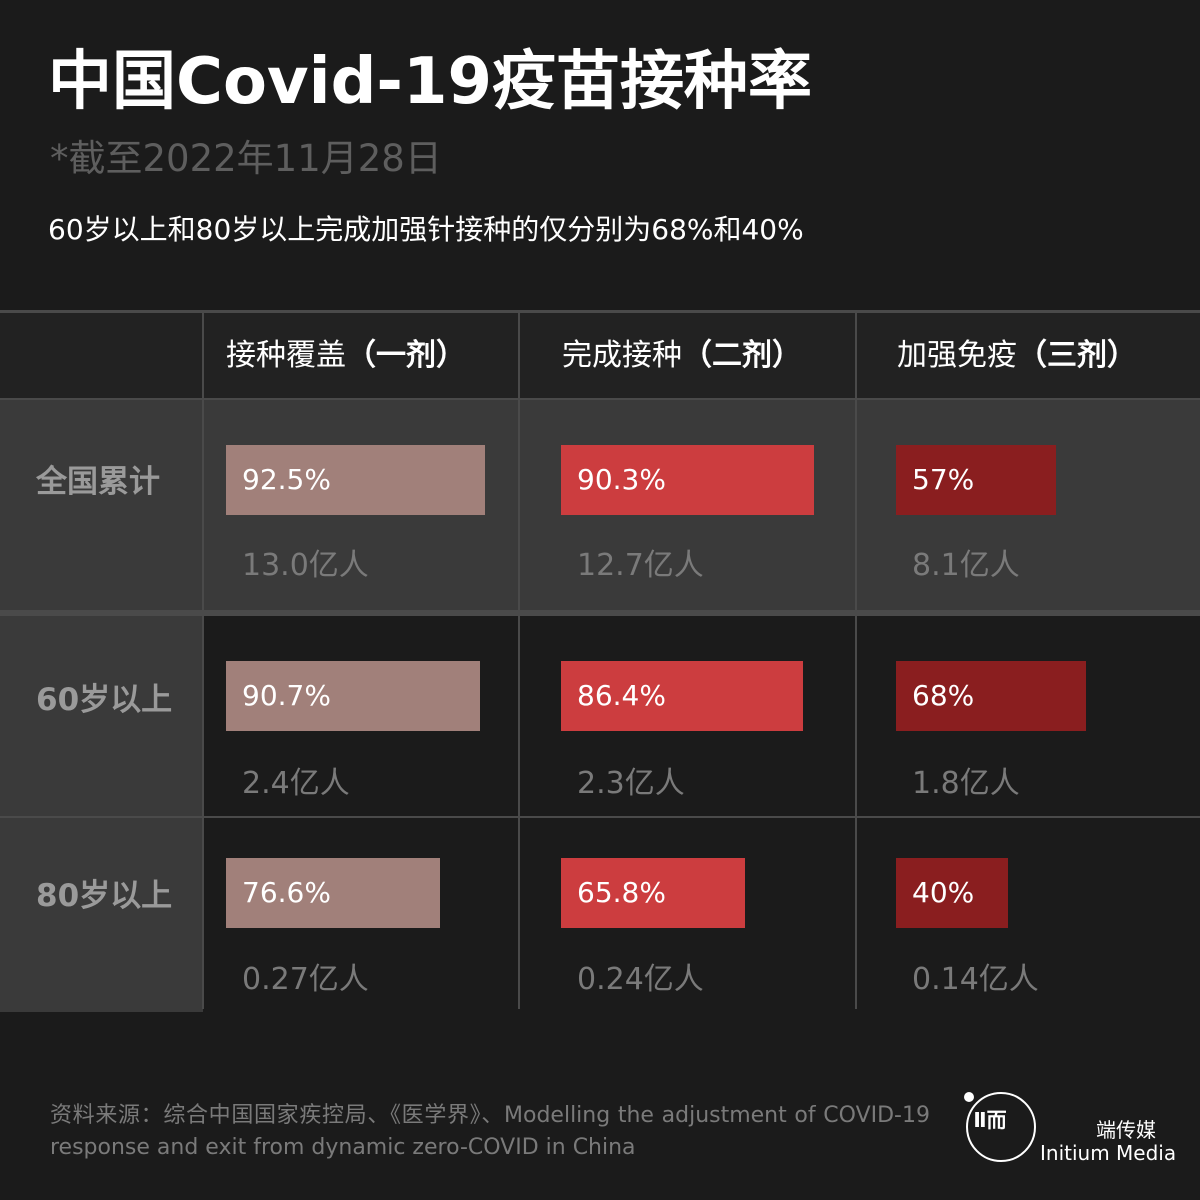 This screenshot has height=1200, width=1200. What do you see at coordinates (286, 355) in the screenshot?
I see `column-header-label: 接种覆盖` at bounding box center [286, 355].